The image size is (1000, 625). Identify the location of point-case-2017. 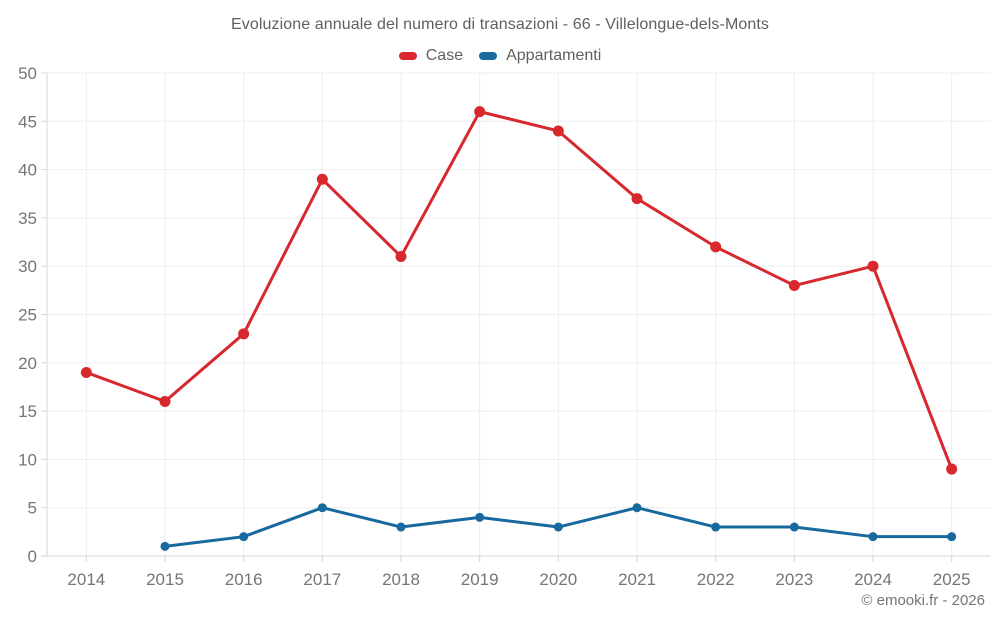
(322, 179).